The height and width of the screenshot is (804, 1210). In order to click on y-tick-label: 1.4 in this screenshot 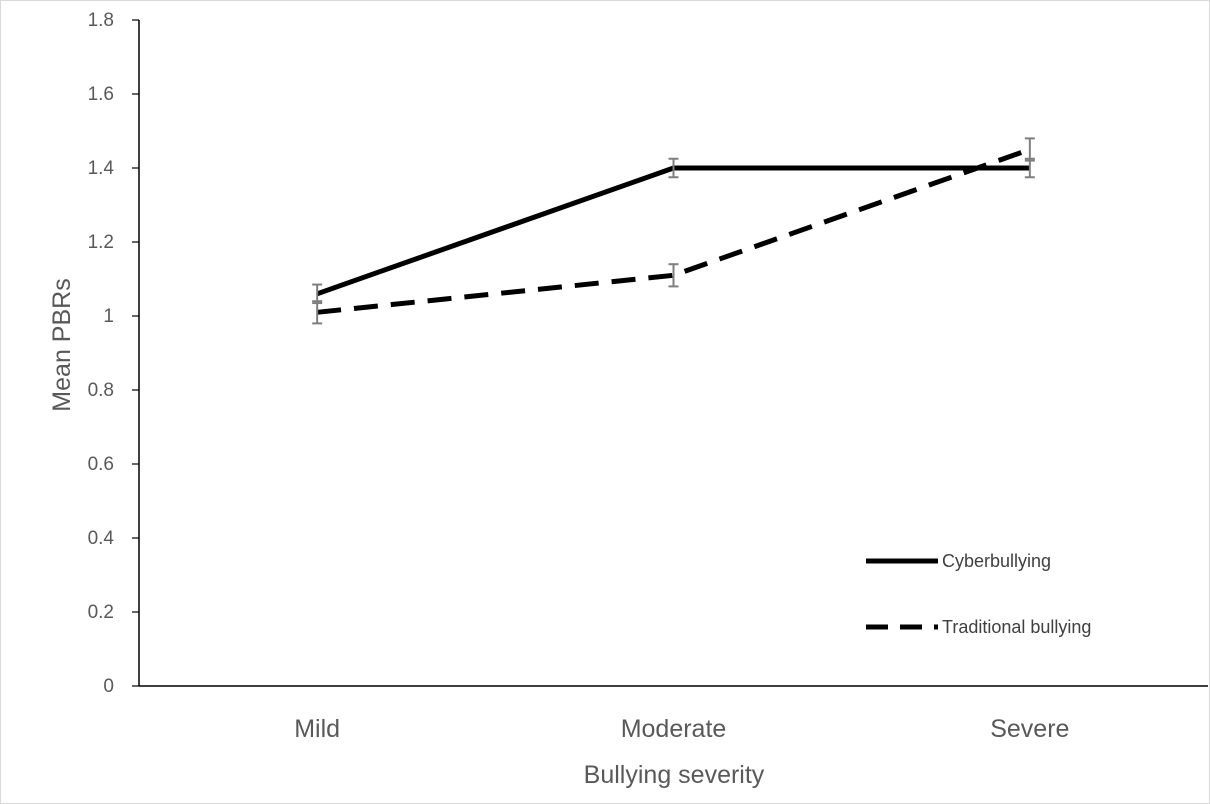, I will do `click(101, 168)`.